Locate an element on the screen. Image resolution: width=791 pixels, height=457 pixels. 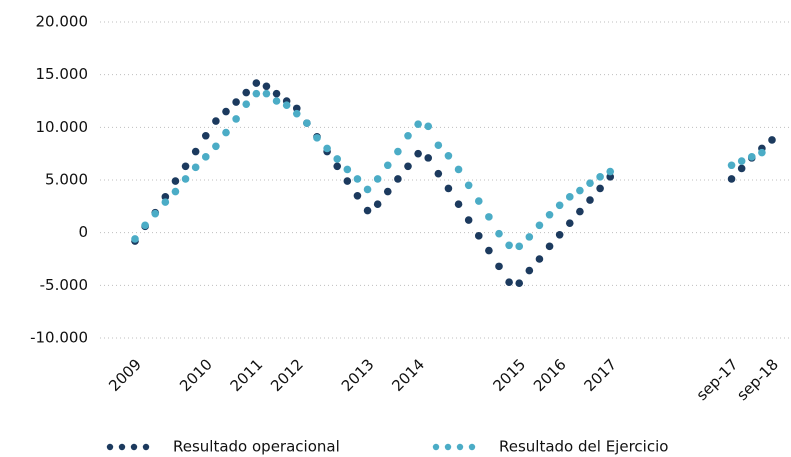
x-tick-label: sep-17 is located at coordinates (717, 379).